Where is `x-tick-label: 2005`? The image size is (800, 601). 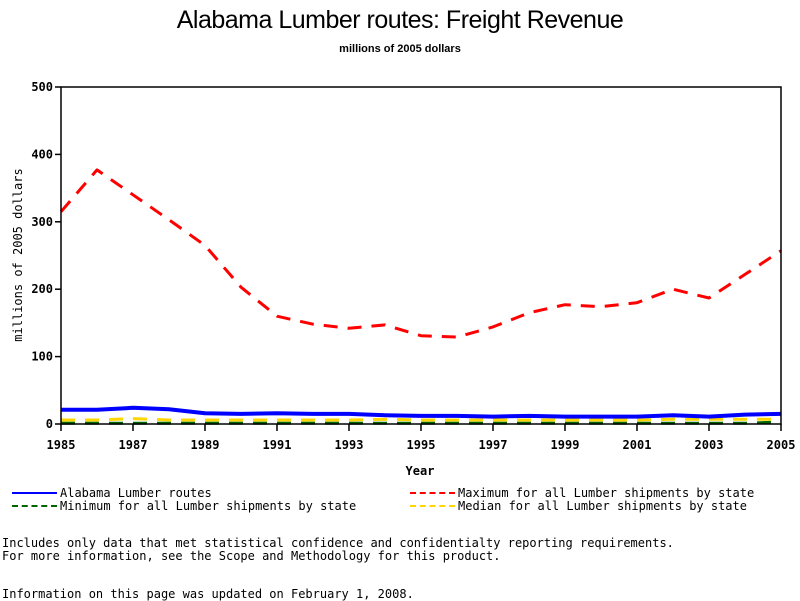 x-tick-label: 2005 is located at coordinates (781, 445).